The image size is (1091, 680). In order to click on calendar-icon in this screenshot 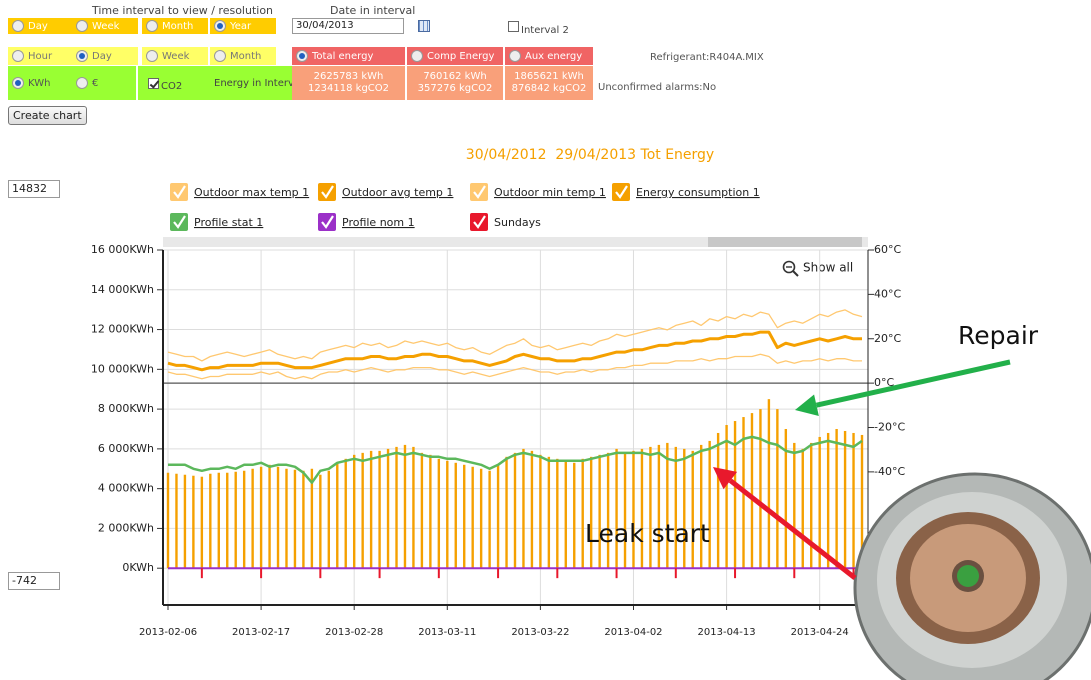, I will do `click(424, 26)`.